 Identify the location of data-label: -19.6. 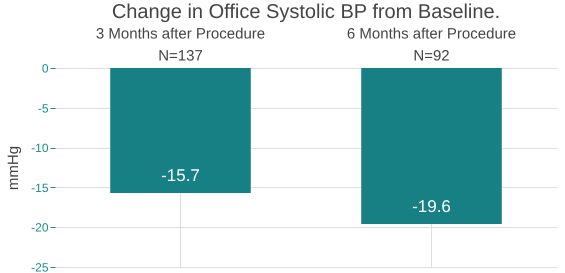
(431, 206).